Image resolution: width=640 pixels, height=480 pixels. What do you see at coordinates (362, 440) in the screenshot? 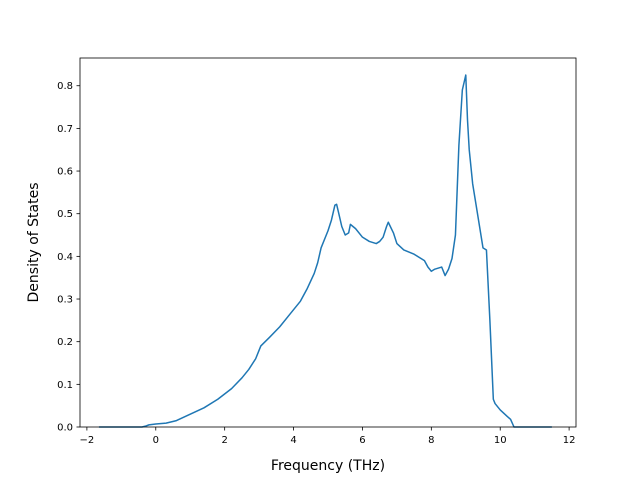
I see `x-tick-label: 6` at bounding box center [362, 440].